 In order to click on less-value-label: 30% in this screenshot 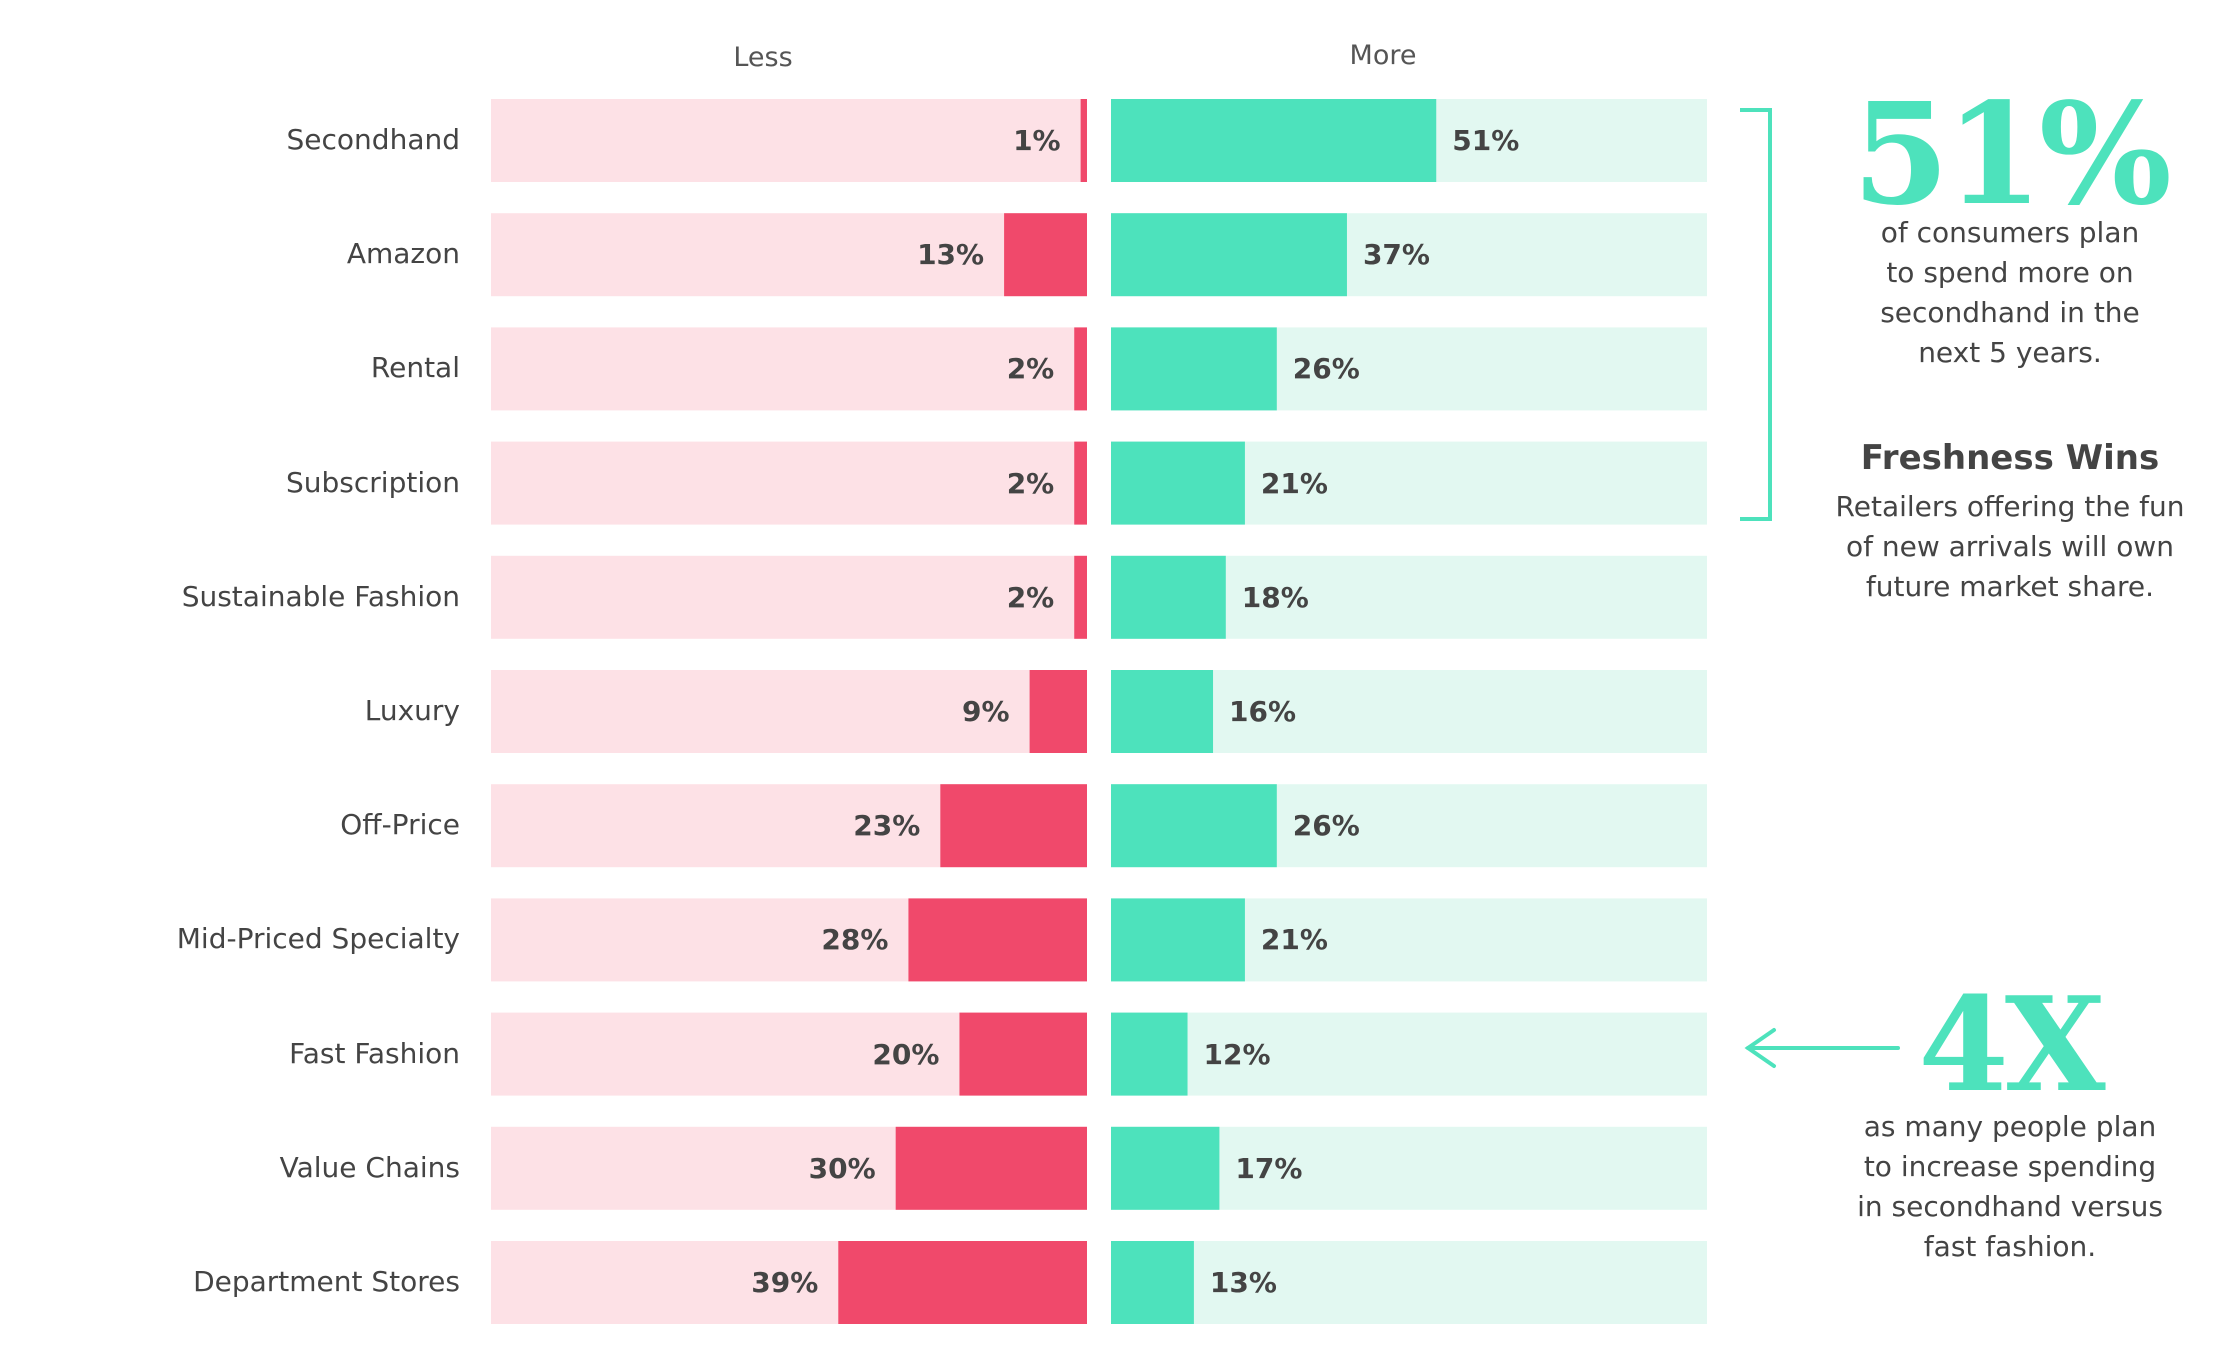, I will do `click(842, 1168)`.